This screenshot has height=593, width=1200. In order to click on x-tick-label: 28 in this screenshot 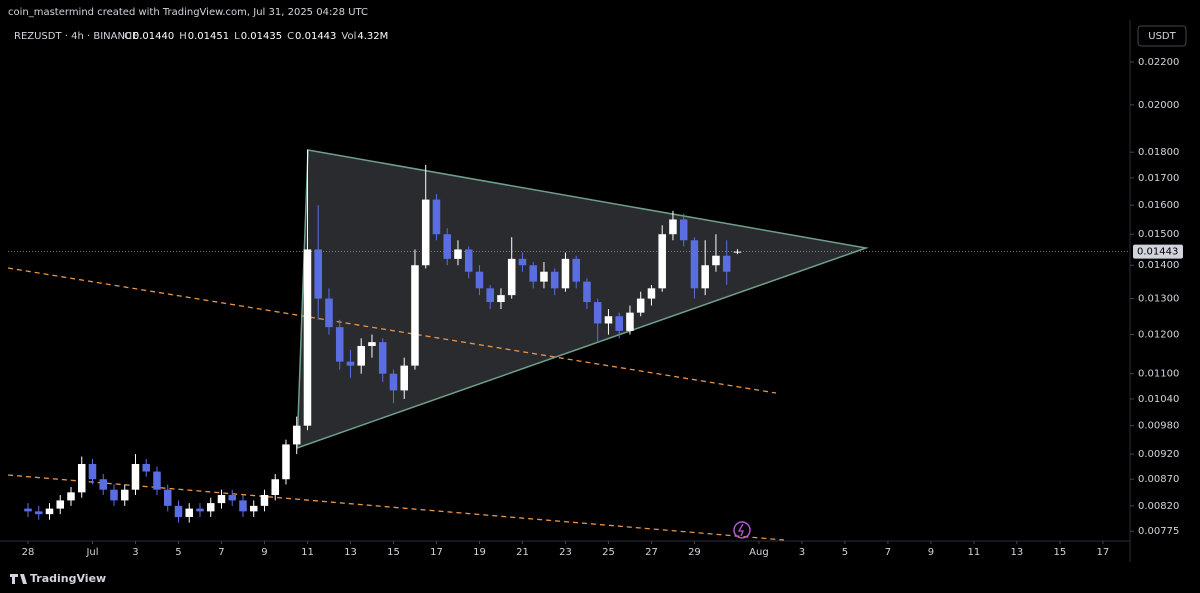, I will do `click(28, 552)`.